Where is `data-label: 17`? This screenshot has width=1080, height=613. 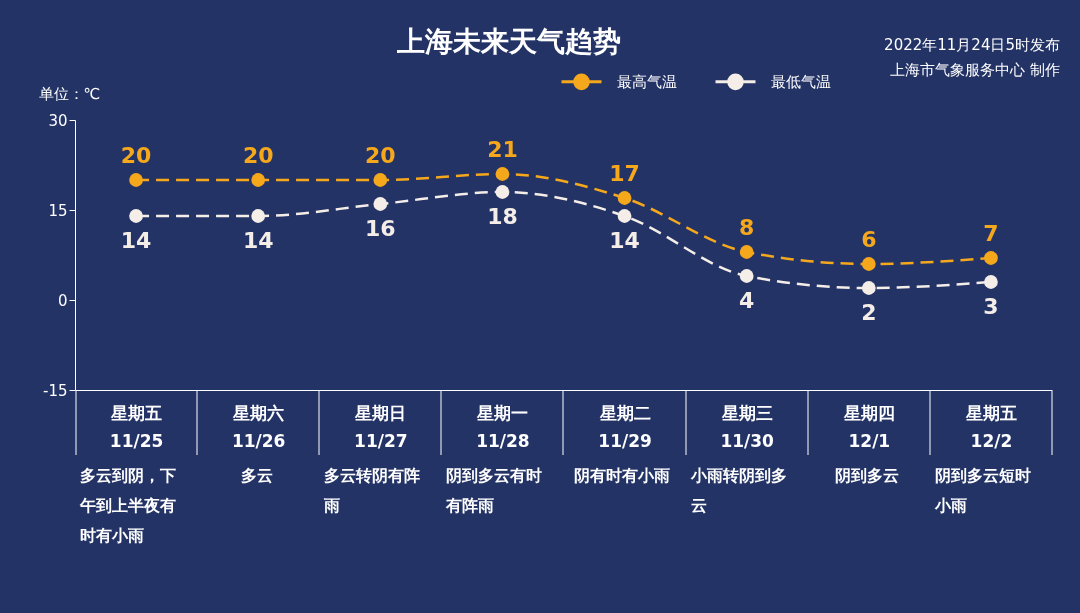 data-label: 17 is located at coordinates (624, 173).